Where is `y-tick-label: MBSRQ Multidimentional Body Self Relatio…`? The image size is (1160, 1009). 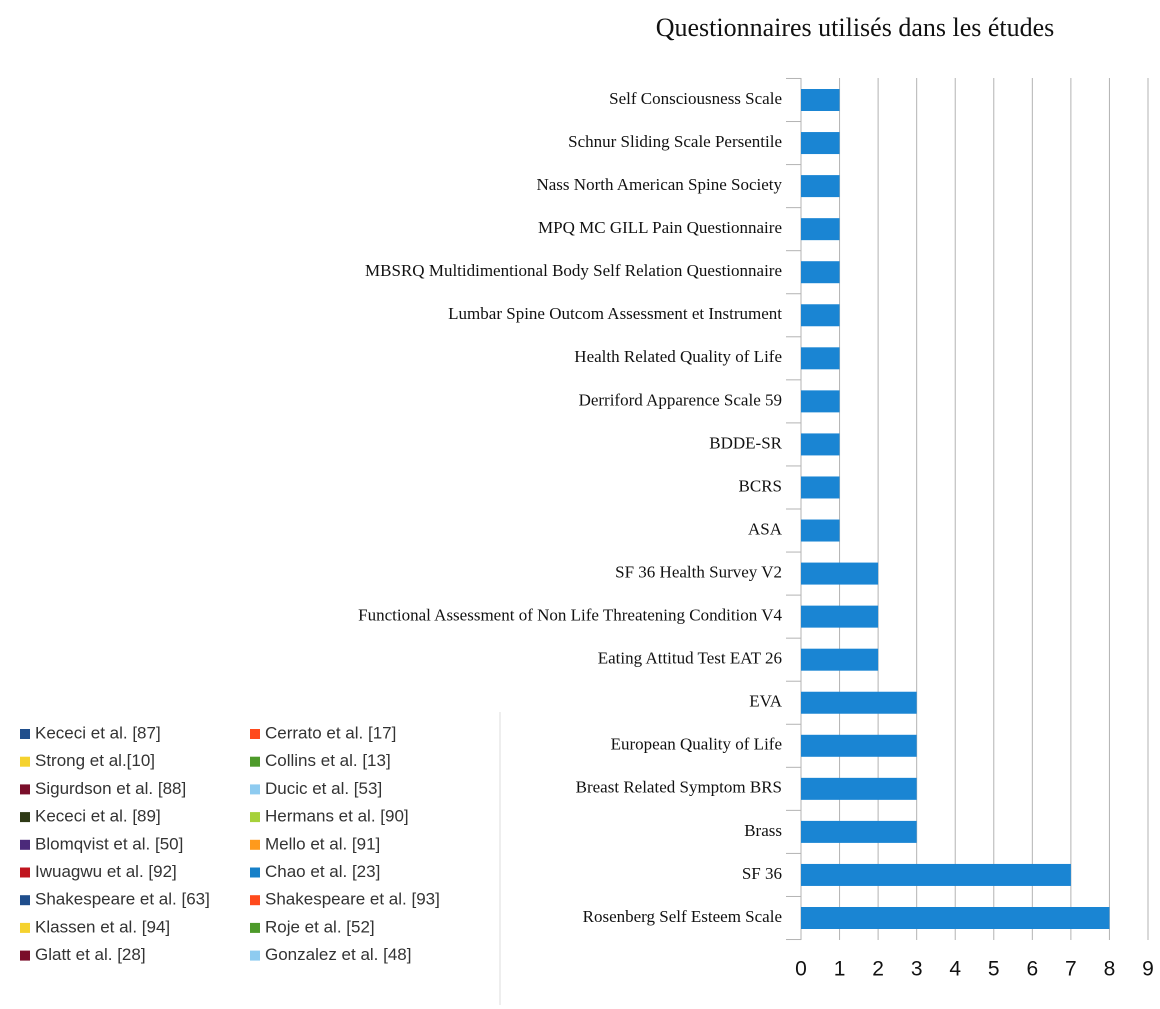
y-tick-label: MBSRQ Multidimentional Body Self Relatio… is located at coordinates (573, 270).